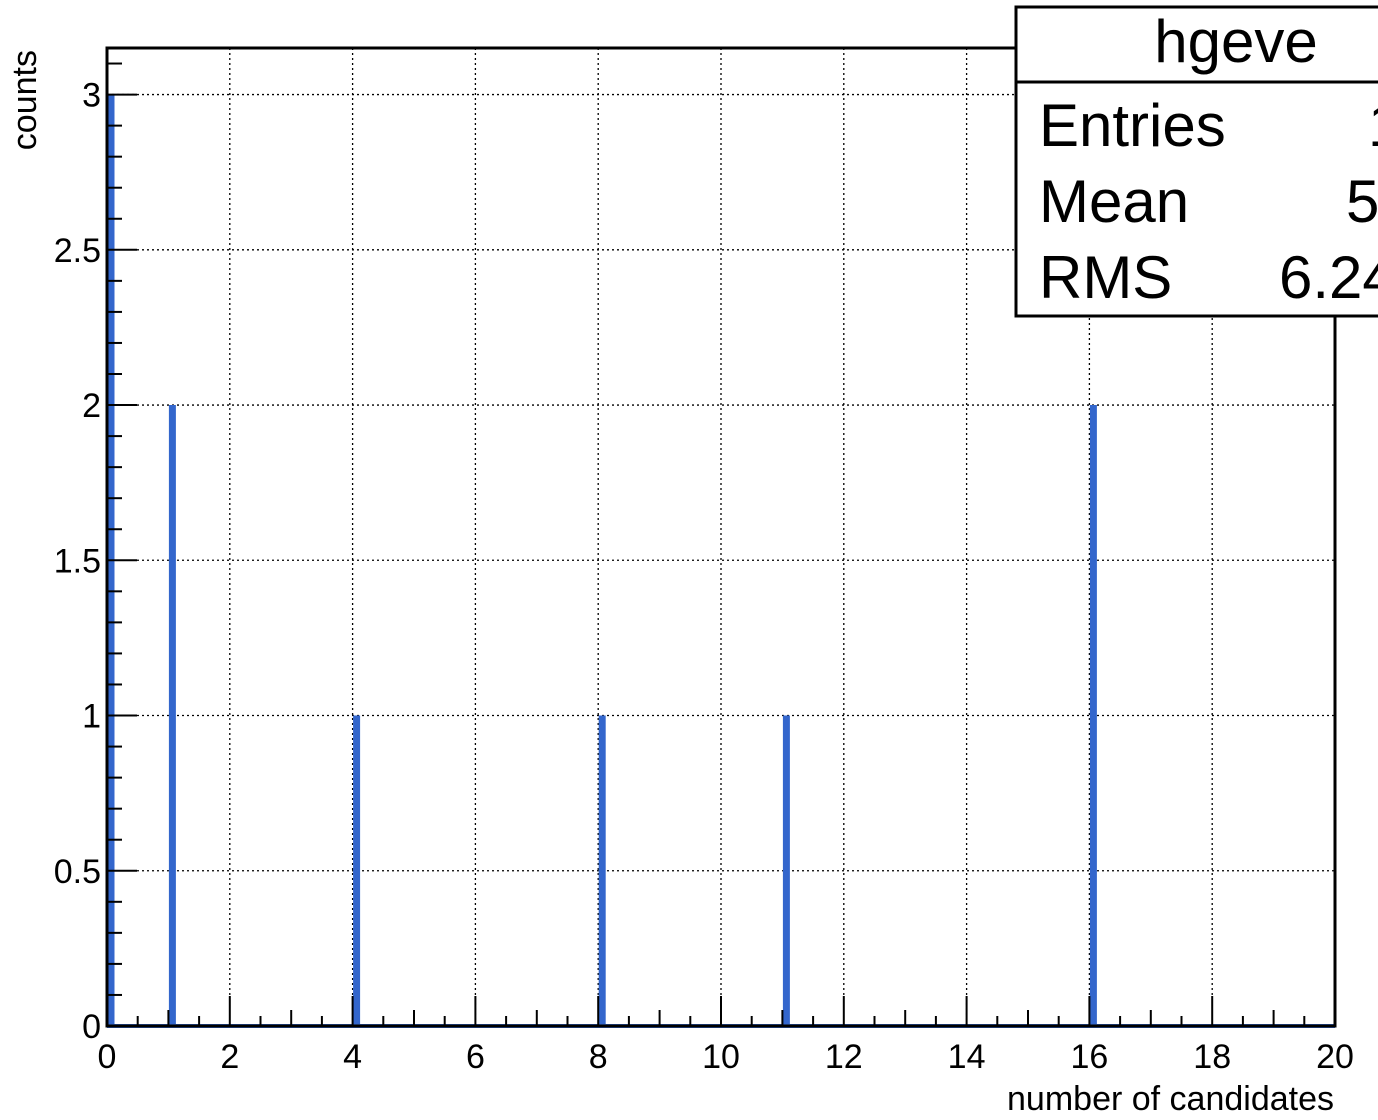 The height and width of the screenshot is (1120, 1378). Describe the element at coordinates (1105, 277) in the screenshot. I see `stats-rms-label: RMS` at that location.